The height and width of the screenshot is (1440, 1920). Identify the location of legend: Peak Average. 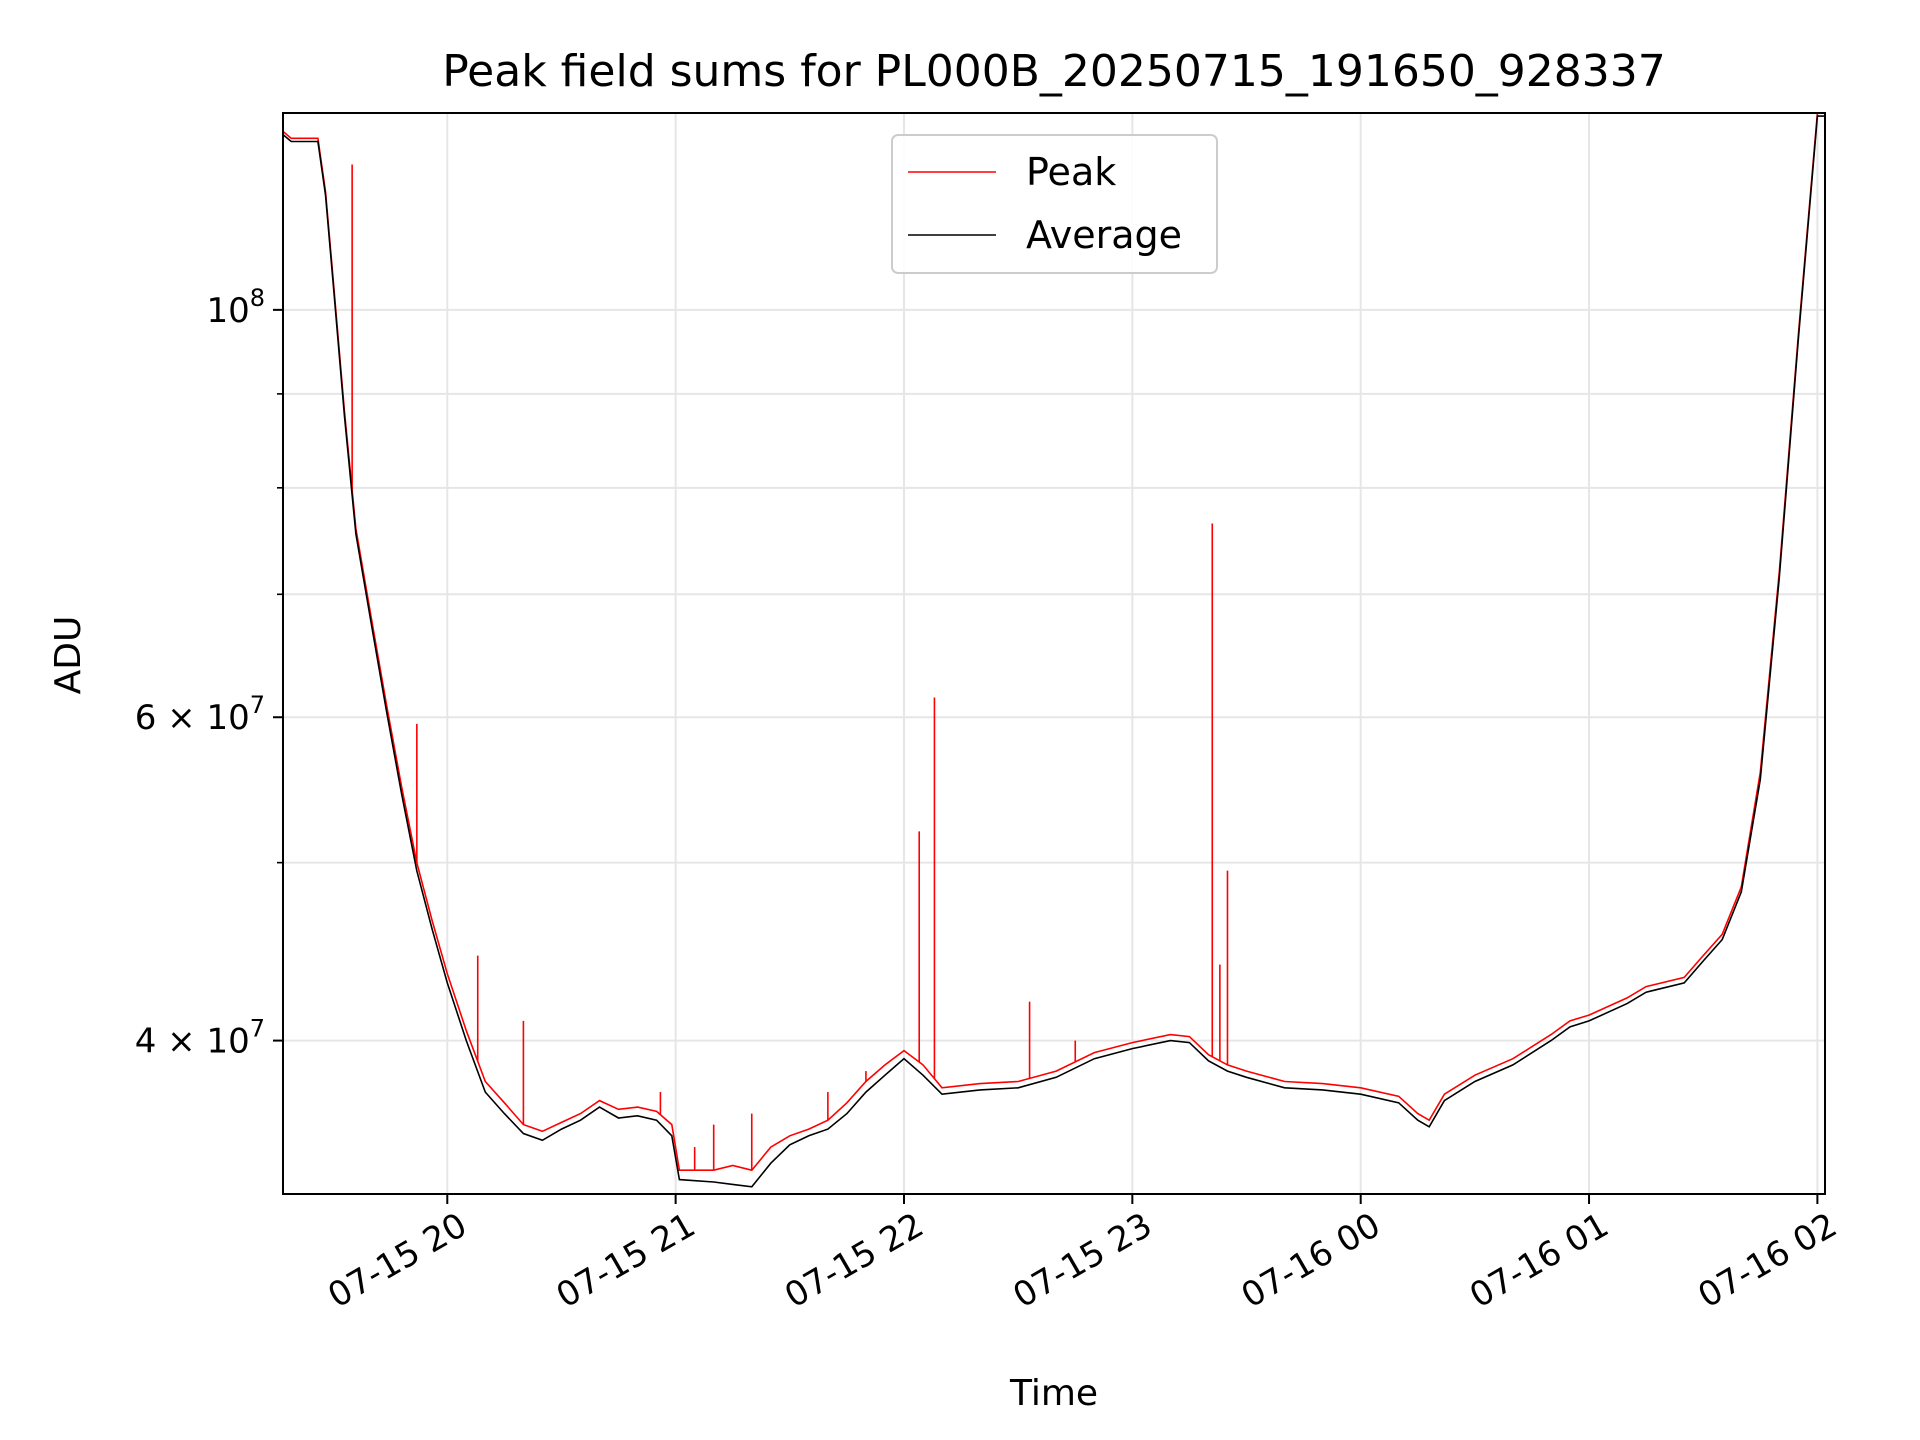
(1054, 204).